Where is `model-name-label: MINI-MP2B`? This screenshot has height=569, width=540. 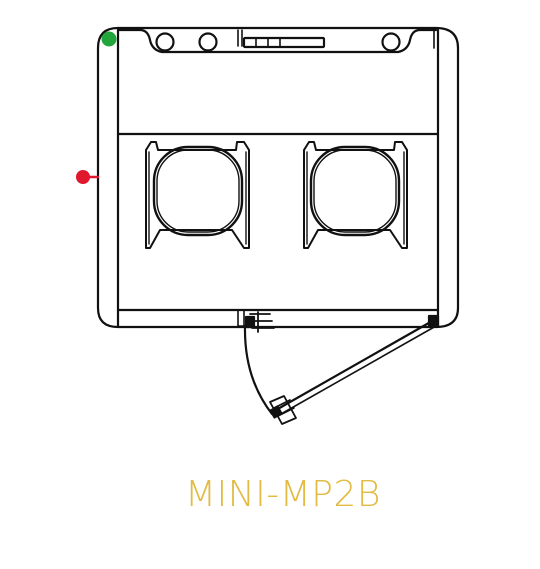 model-name-label: MINI-MP2B is located at coordinates (283, 494).